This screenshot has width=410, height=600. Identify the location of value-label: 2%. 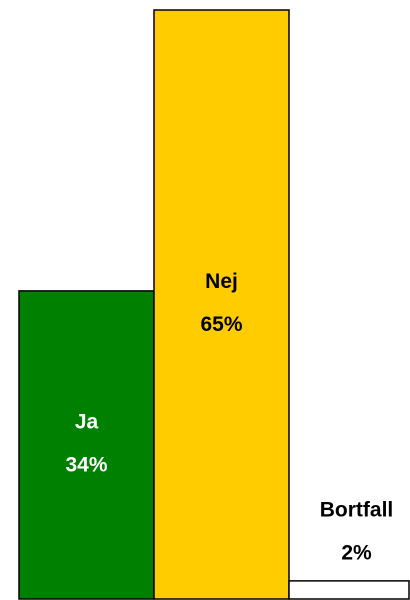
(356, 552).